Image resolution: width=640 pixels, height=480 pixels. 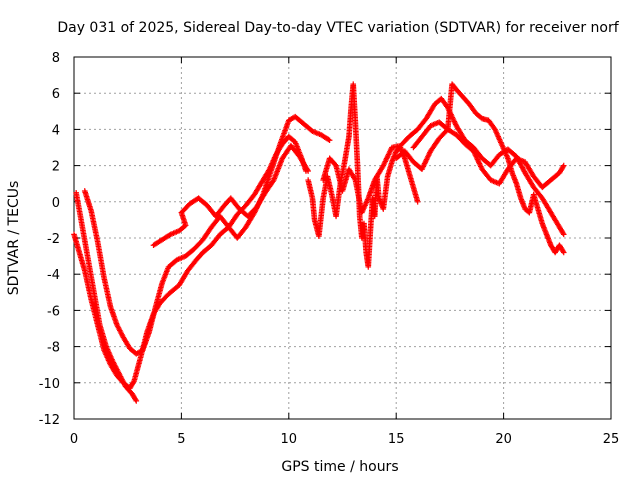 I want to click on series-trace-a, so click(x=106, y=296).